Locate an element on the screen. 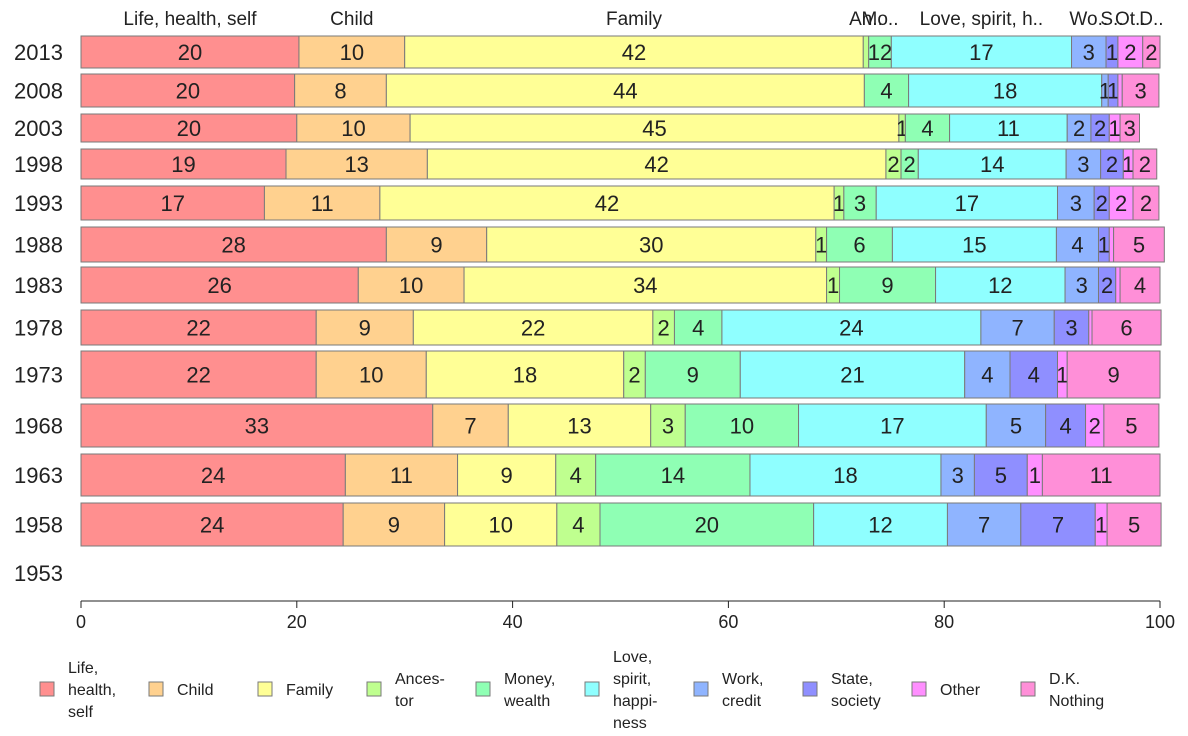 The width and height of the screenshot is (1188, 736). data-label-1968-series-3: 13 is located at coordinates (579, 426).